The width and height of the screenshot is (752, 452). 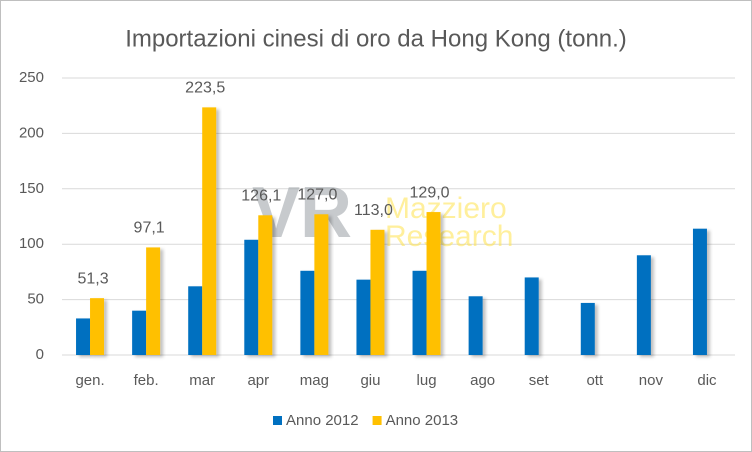 What do you see at coordinates (35, 299) in the screenshot?
I see `y-tick-label: 50` at bounding box center [35, 299].